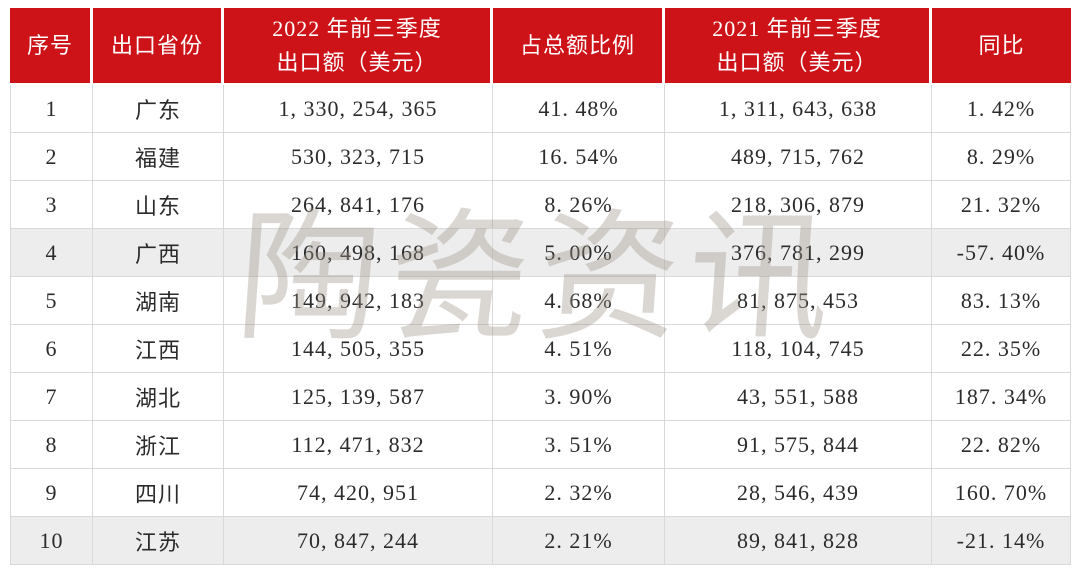 Image resolution: width=1080 pixels, height=578 pixels. What do you see at coordinates (158, 541) in the screenshot?
I see `cell-province: 江苏` at bounding box center [158, 541].